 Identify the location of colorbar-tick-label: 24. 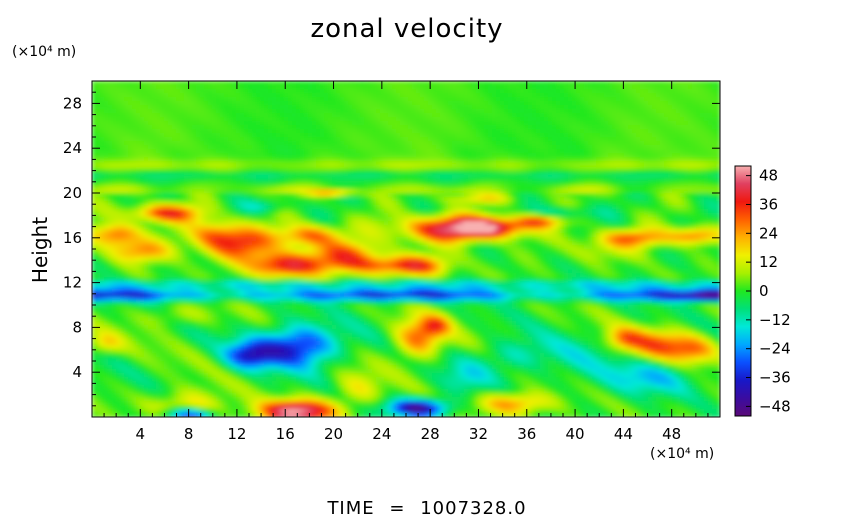
(768, 233).